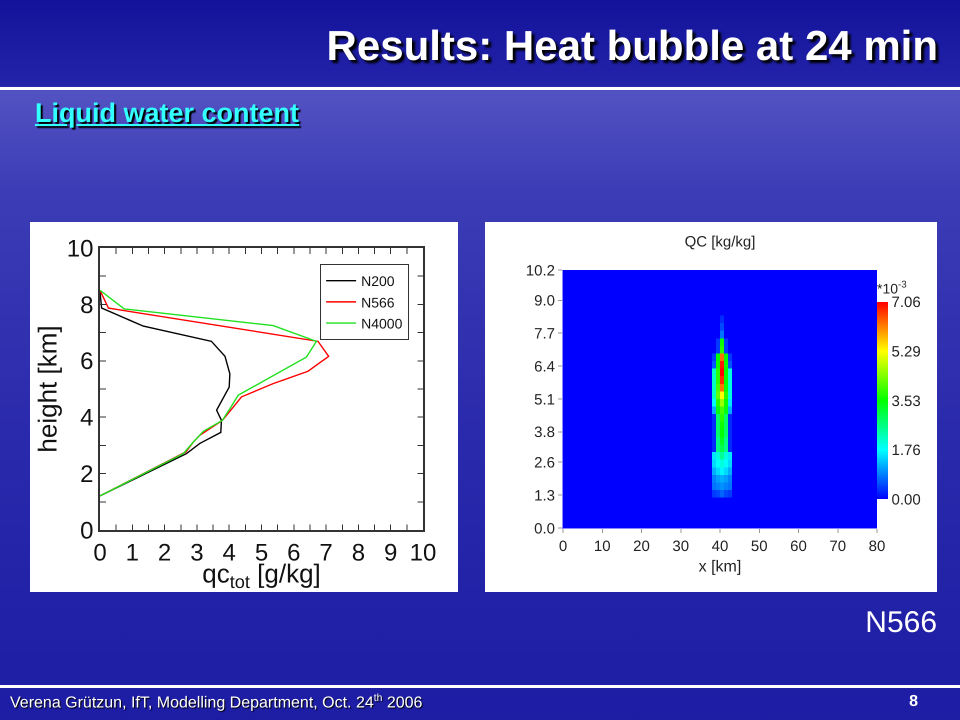  I want to click on color-bar-label: 1.76, so click(906, 451).